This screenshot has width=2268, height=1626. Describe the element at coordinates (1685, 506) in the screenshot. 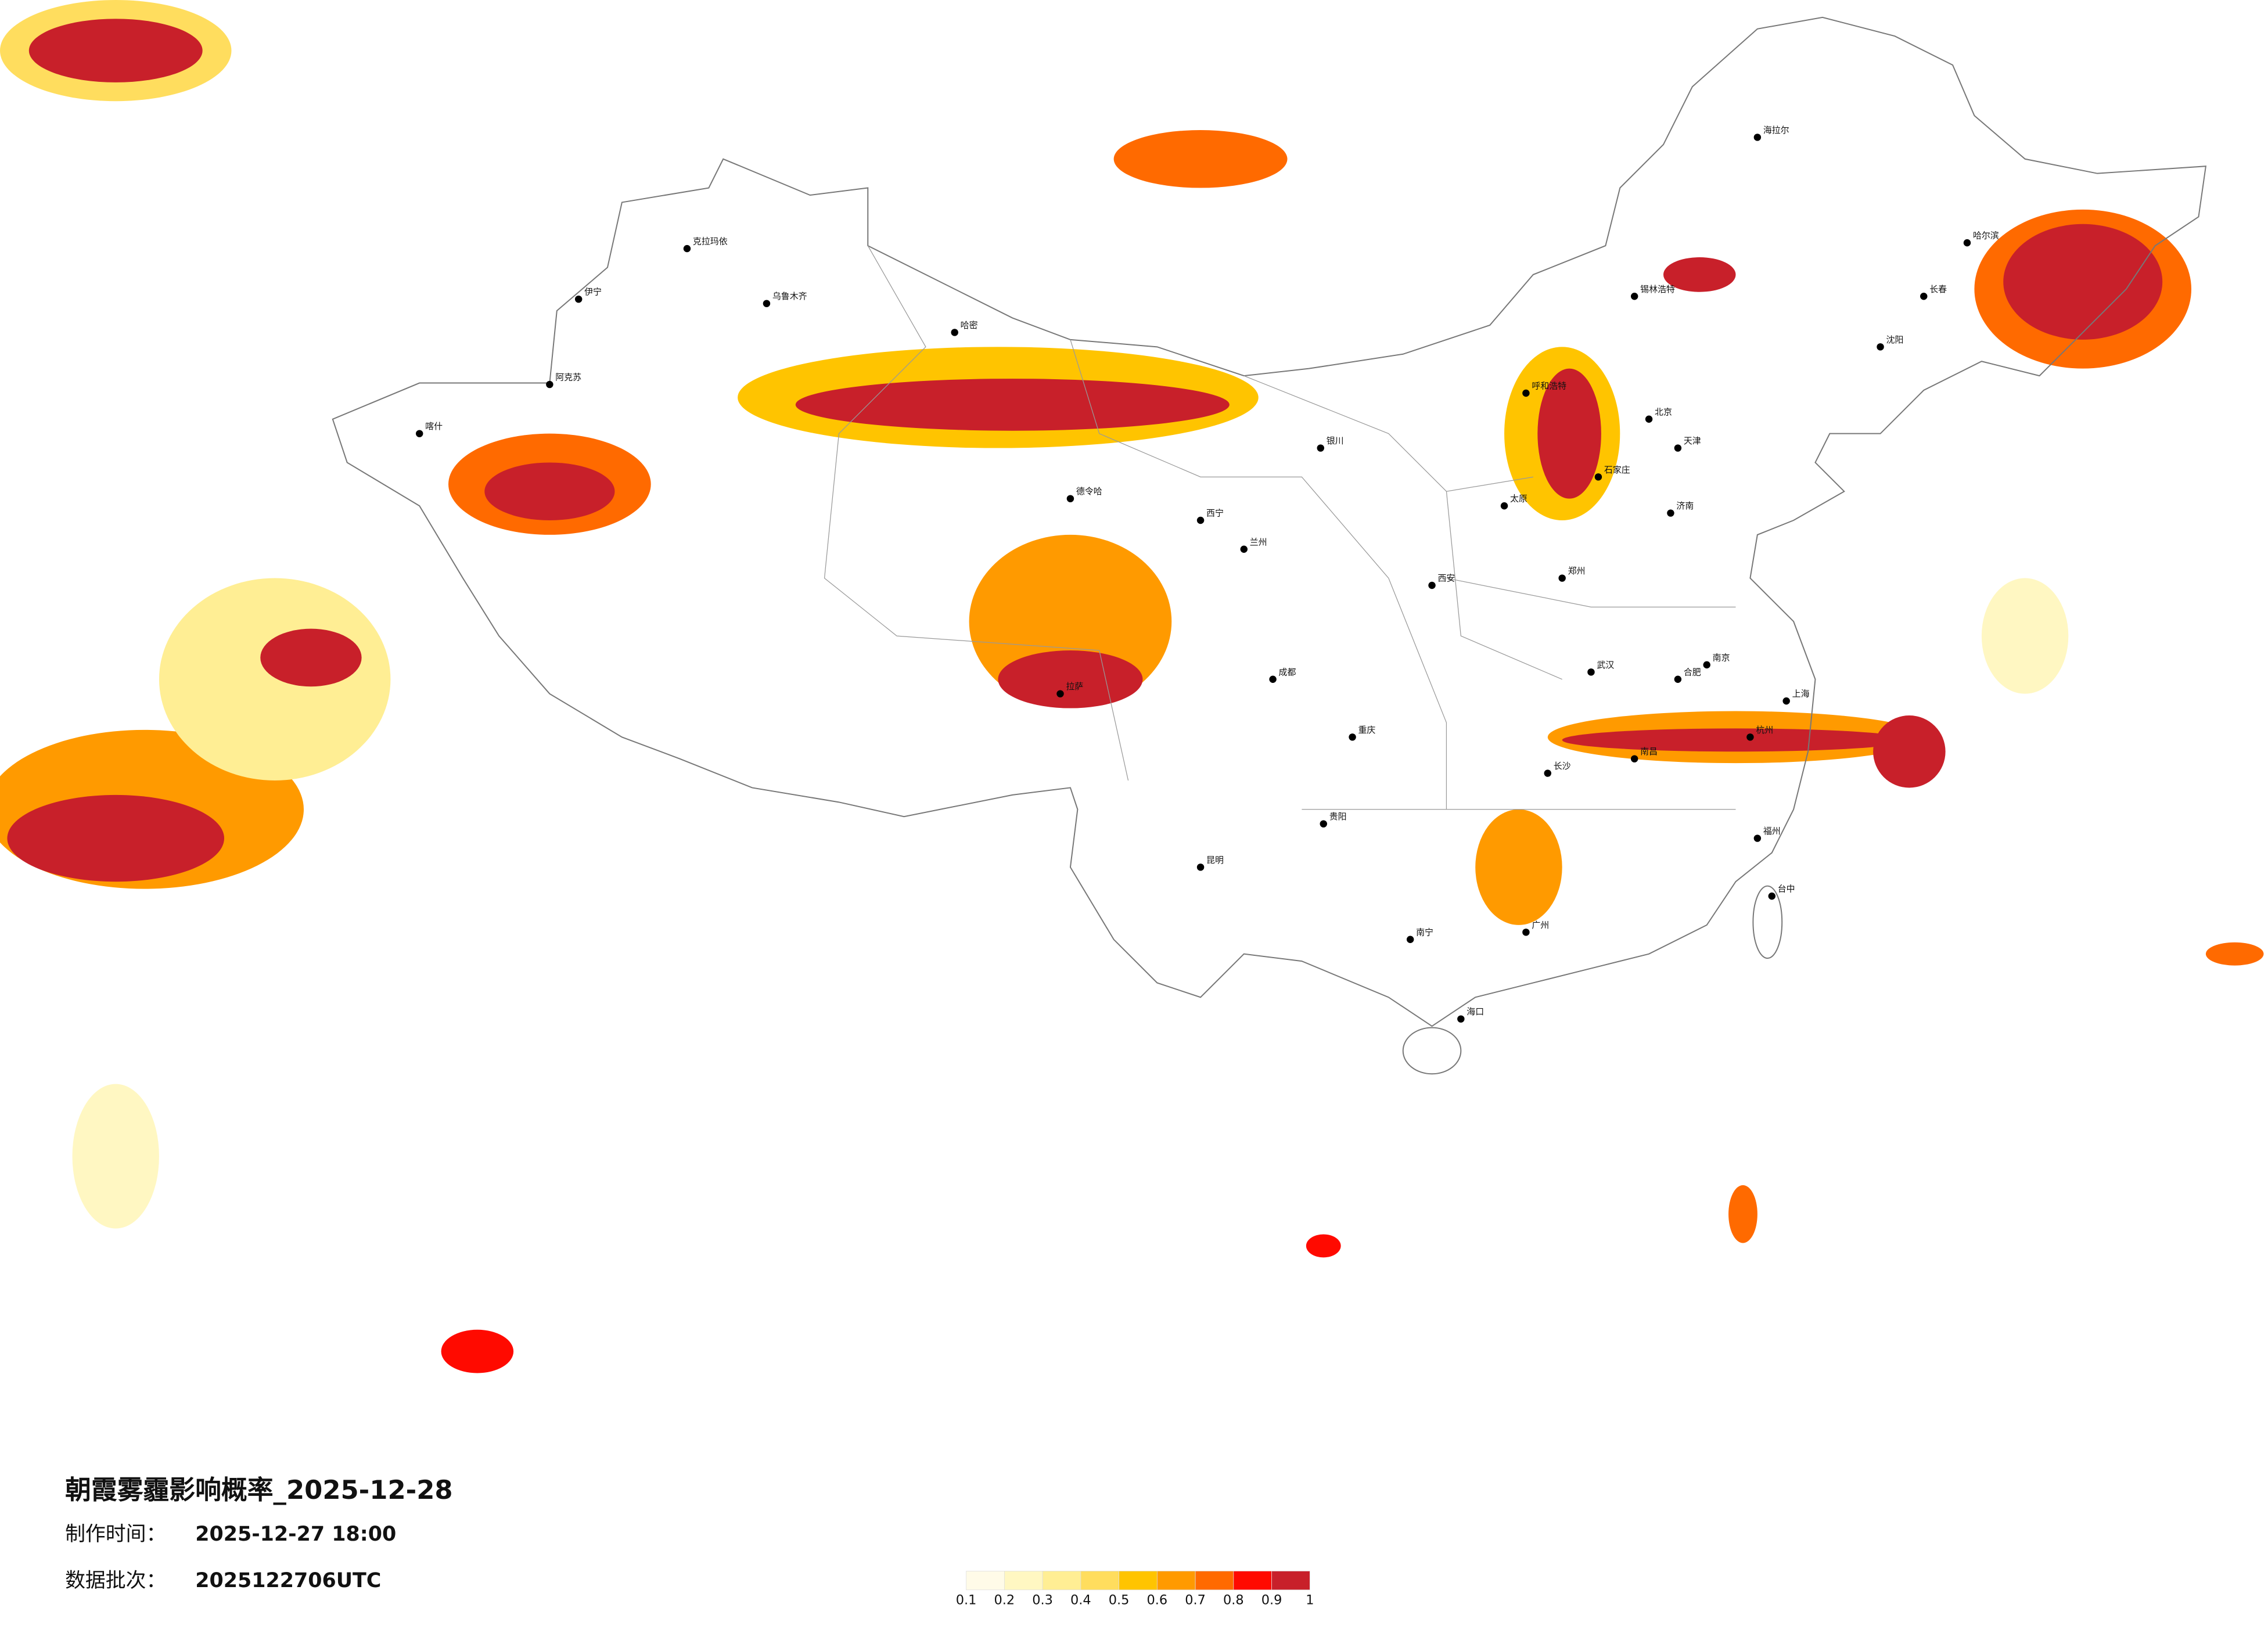

I see `city-label: 济南` at that location.